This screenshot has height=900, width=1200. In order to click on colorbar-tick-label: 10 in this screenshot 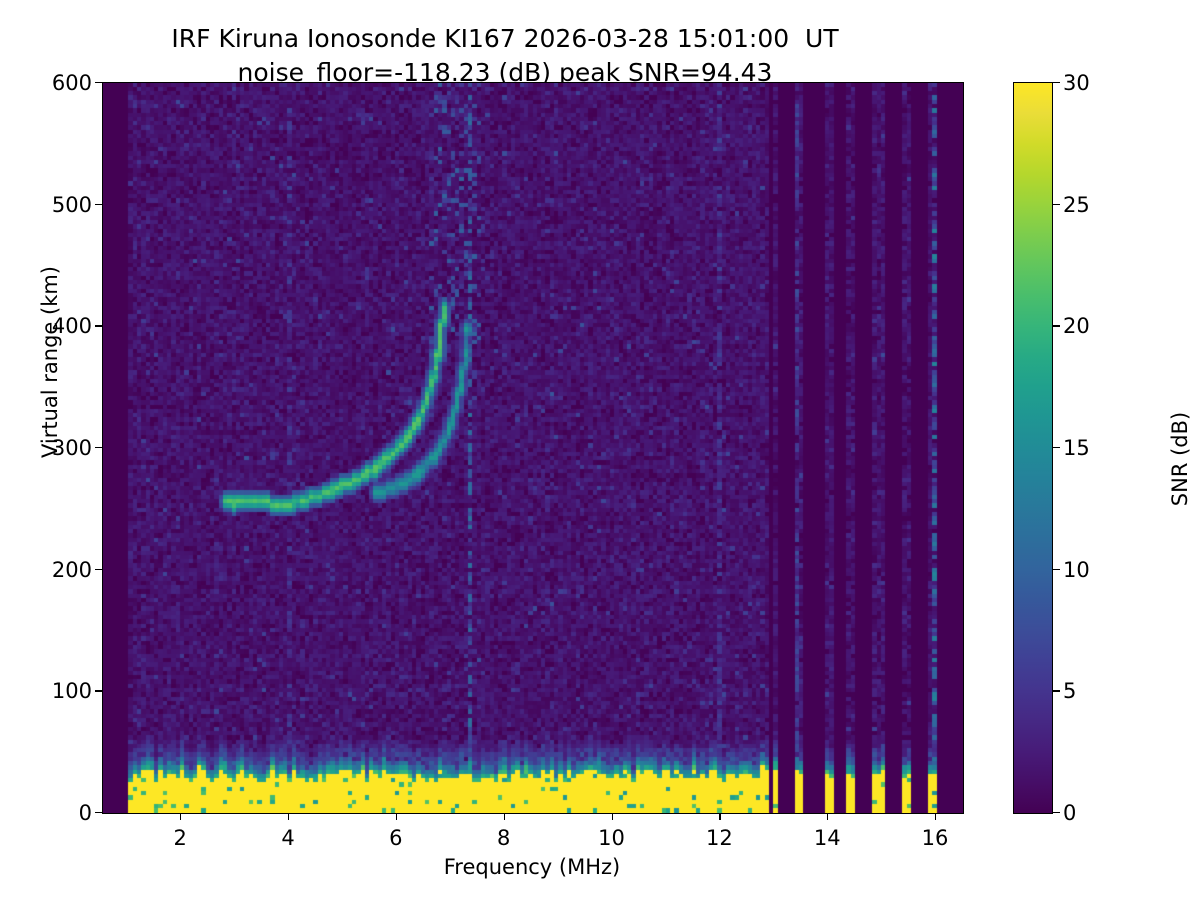, I will do `click(1076, 569)`.